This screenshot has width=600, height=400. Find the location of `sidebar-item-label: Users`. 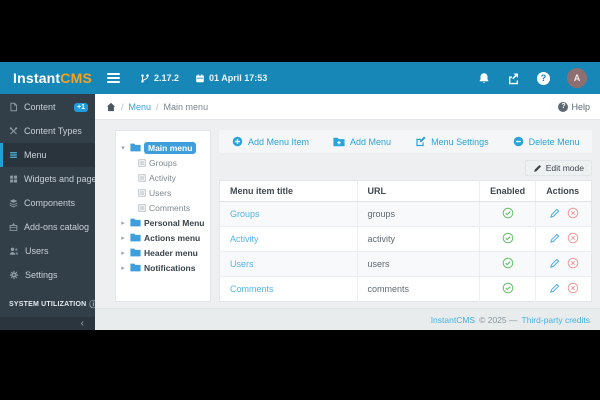

sidebar-item-label: Users is located at coordinates (37, 251).